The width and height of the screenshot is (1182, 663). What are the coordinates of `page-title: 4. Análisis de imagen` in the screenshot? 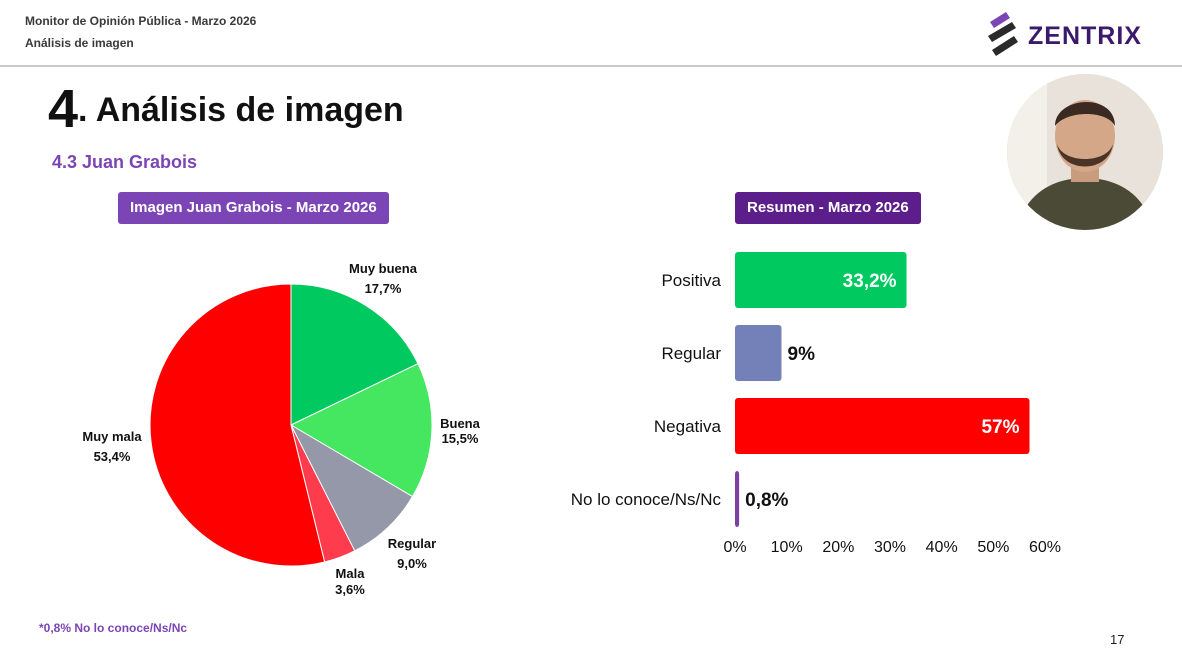 It's located at (226, 109).